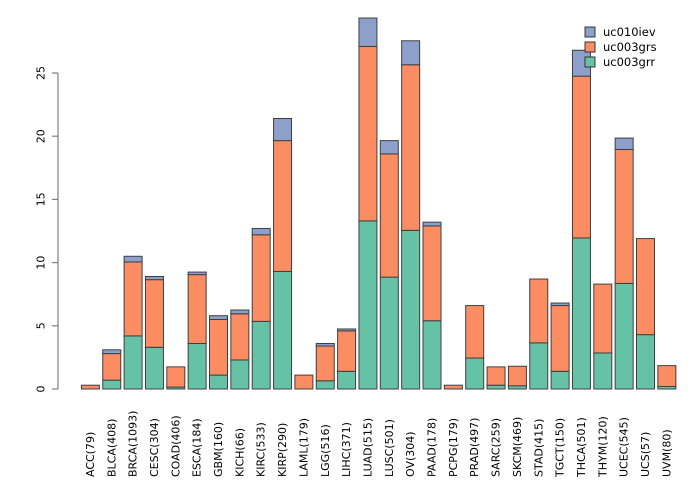  What do you see at coordinates (590, 62) in the screenshot?
I see `legend-swatch-uc003grr` at bounding box center [590, 62].